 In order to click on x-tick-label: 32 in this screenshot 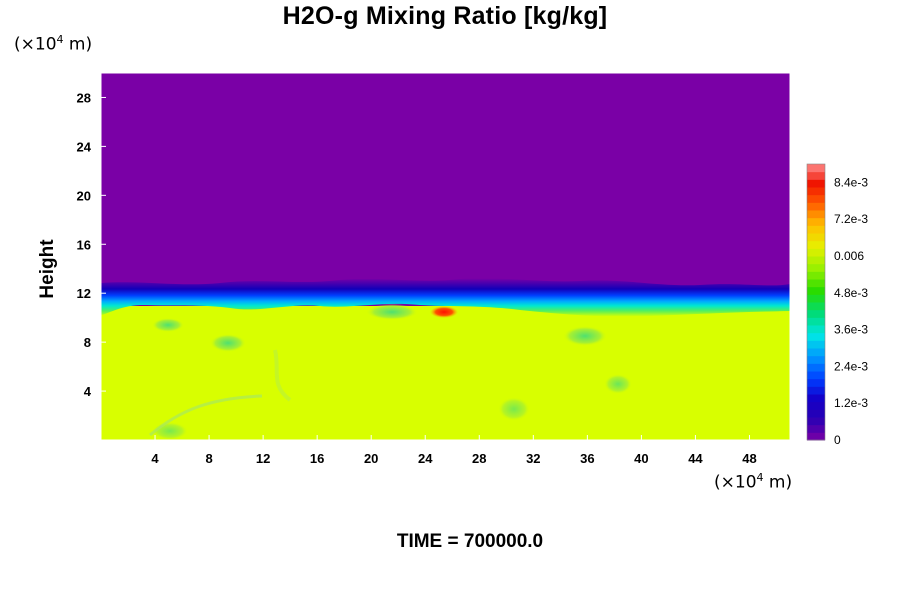, I will do `click(533, 458)`.